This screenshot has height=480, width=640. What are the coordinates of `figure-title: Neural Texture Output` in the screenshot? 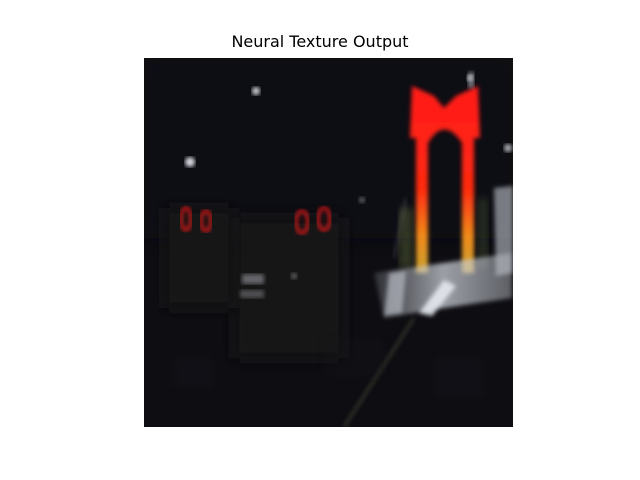 It's located at (320, 41).